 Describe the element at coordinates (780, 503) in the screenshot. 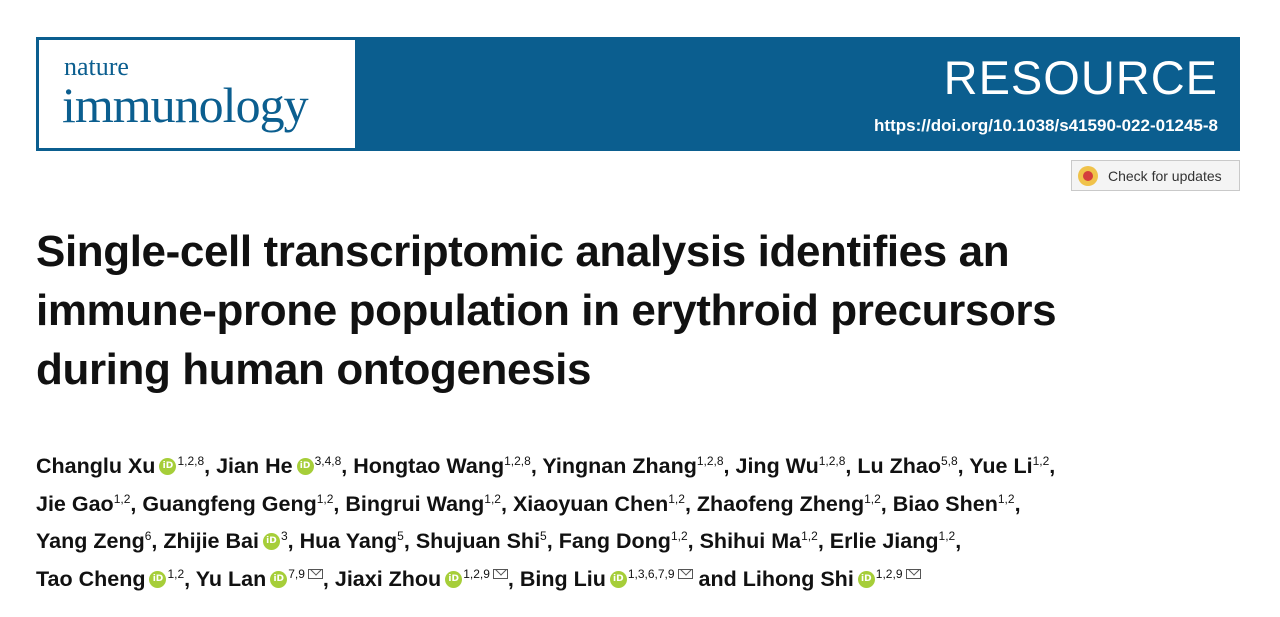

I see `author-name: Zhaofeng Zheng` at that location.